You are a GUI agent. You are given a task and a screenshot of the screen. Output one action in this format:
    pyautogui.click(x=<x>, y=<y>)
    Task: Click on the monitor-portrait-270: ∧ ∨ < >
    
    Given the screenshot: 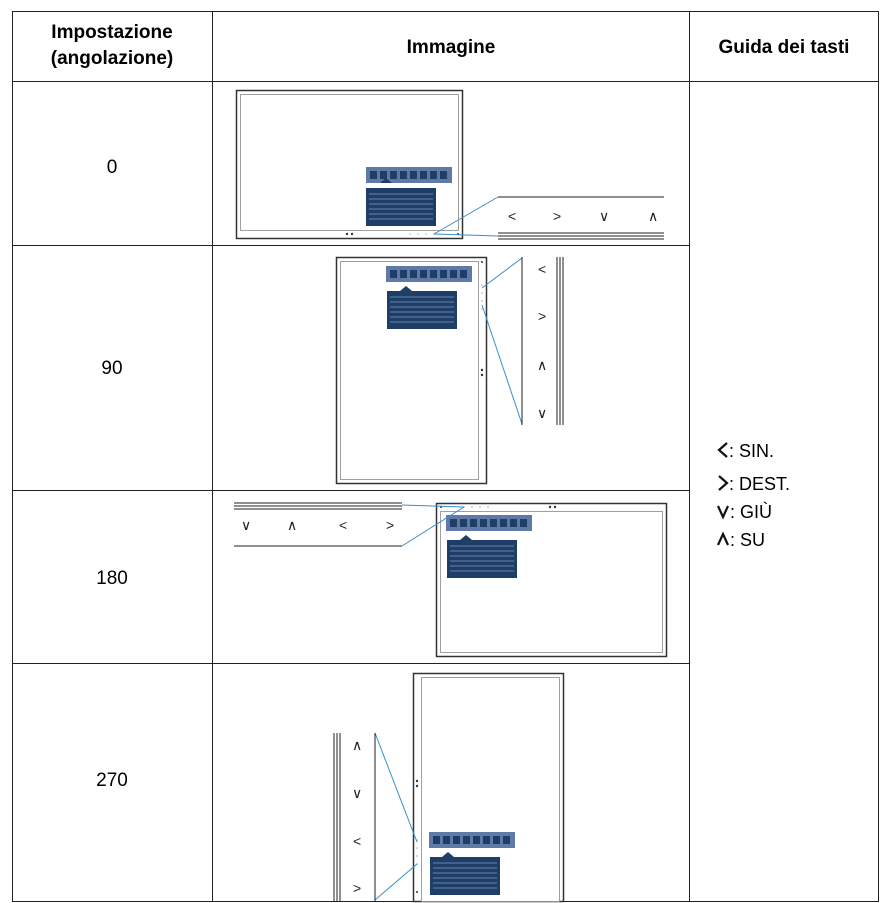 What is the action you would take?
    pyautogui.click(x=449, y=787)
    